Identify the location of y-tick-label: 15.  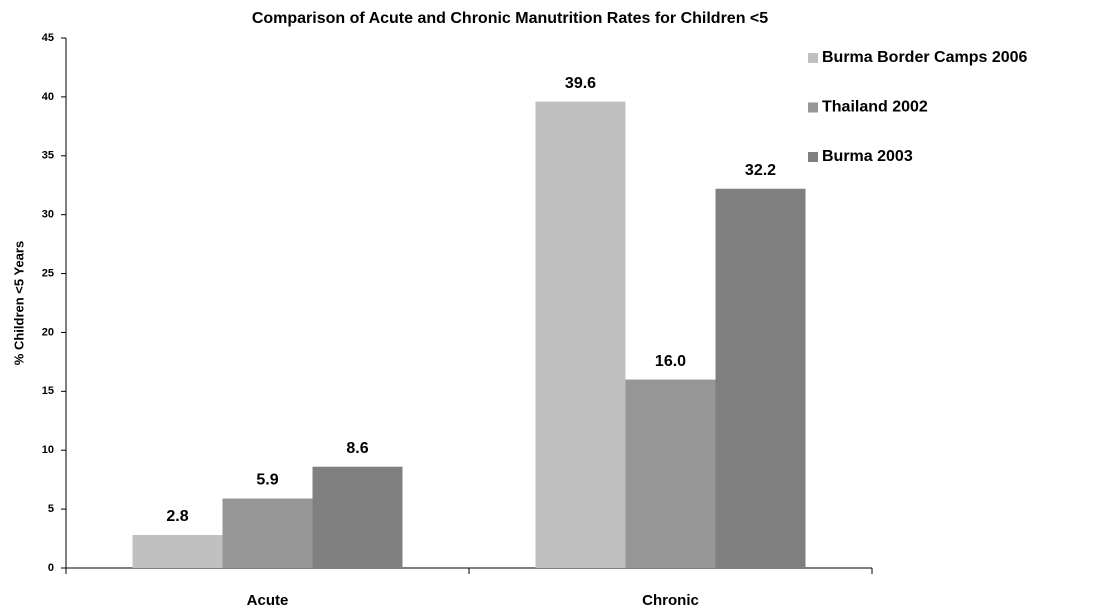
(48, 391).